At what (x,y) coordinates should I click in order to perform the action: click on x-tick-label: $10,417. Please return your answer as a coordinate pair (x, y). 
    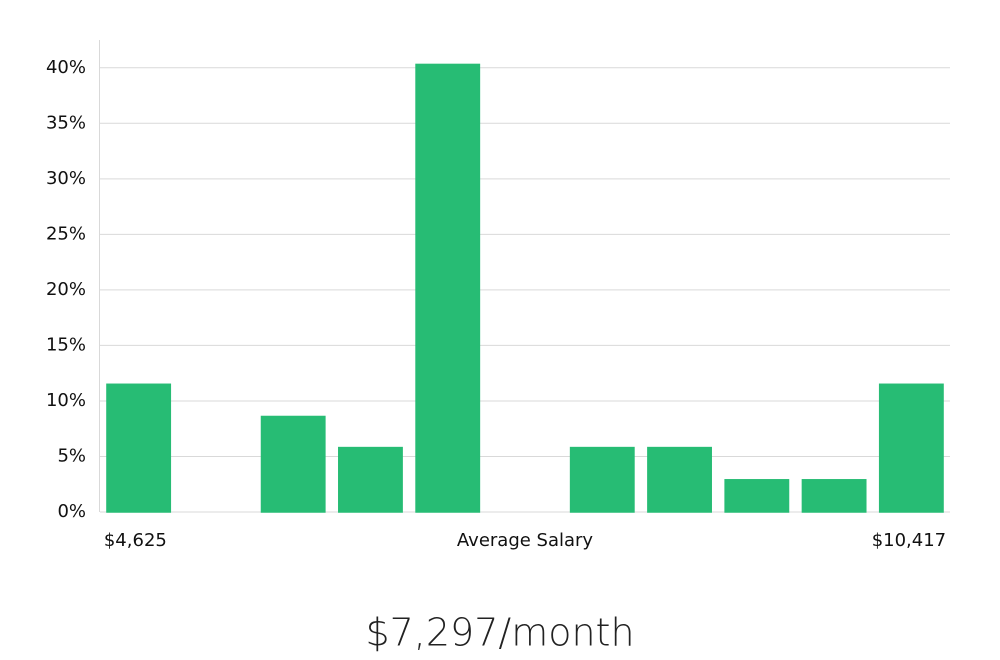
    Looking at the image, I should click on (909, 540).